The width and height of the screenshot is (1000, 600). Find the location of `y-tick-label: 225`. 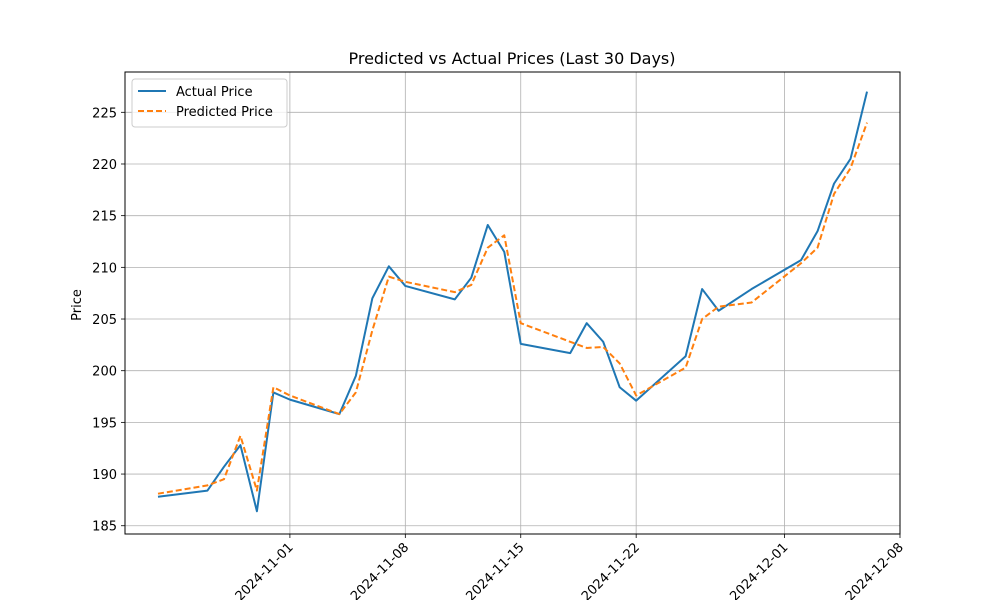

y-tick-label: 225 is located at coordinates (104, 113).